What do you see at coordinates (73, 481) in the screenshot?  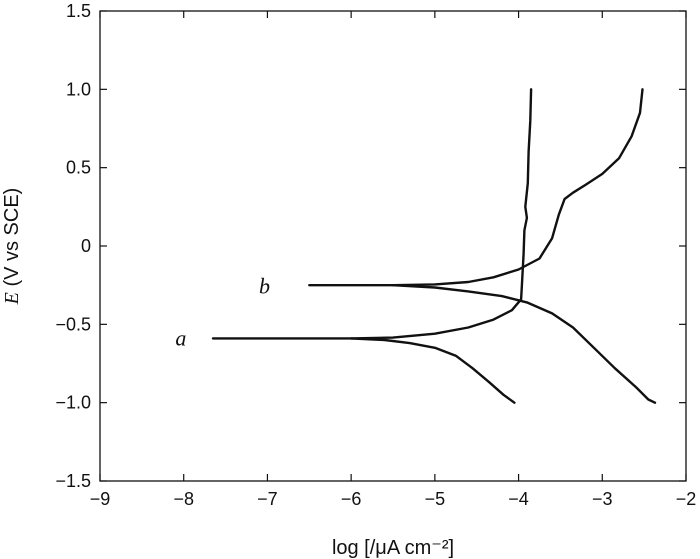 I see `y-tick-label: −1.5` at bounding box center [73, 481].